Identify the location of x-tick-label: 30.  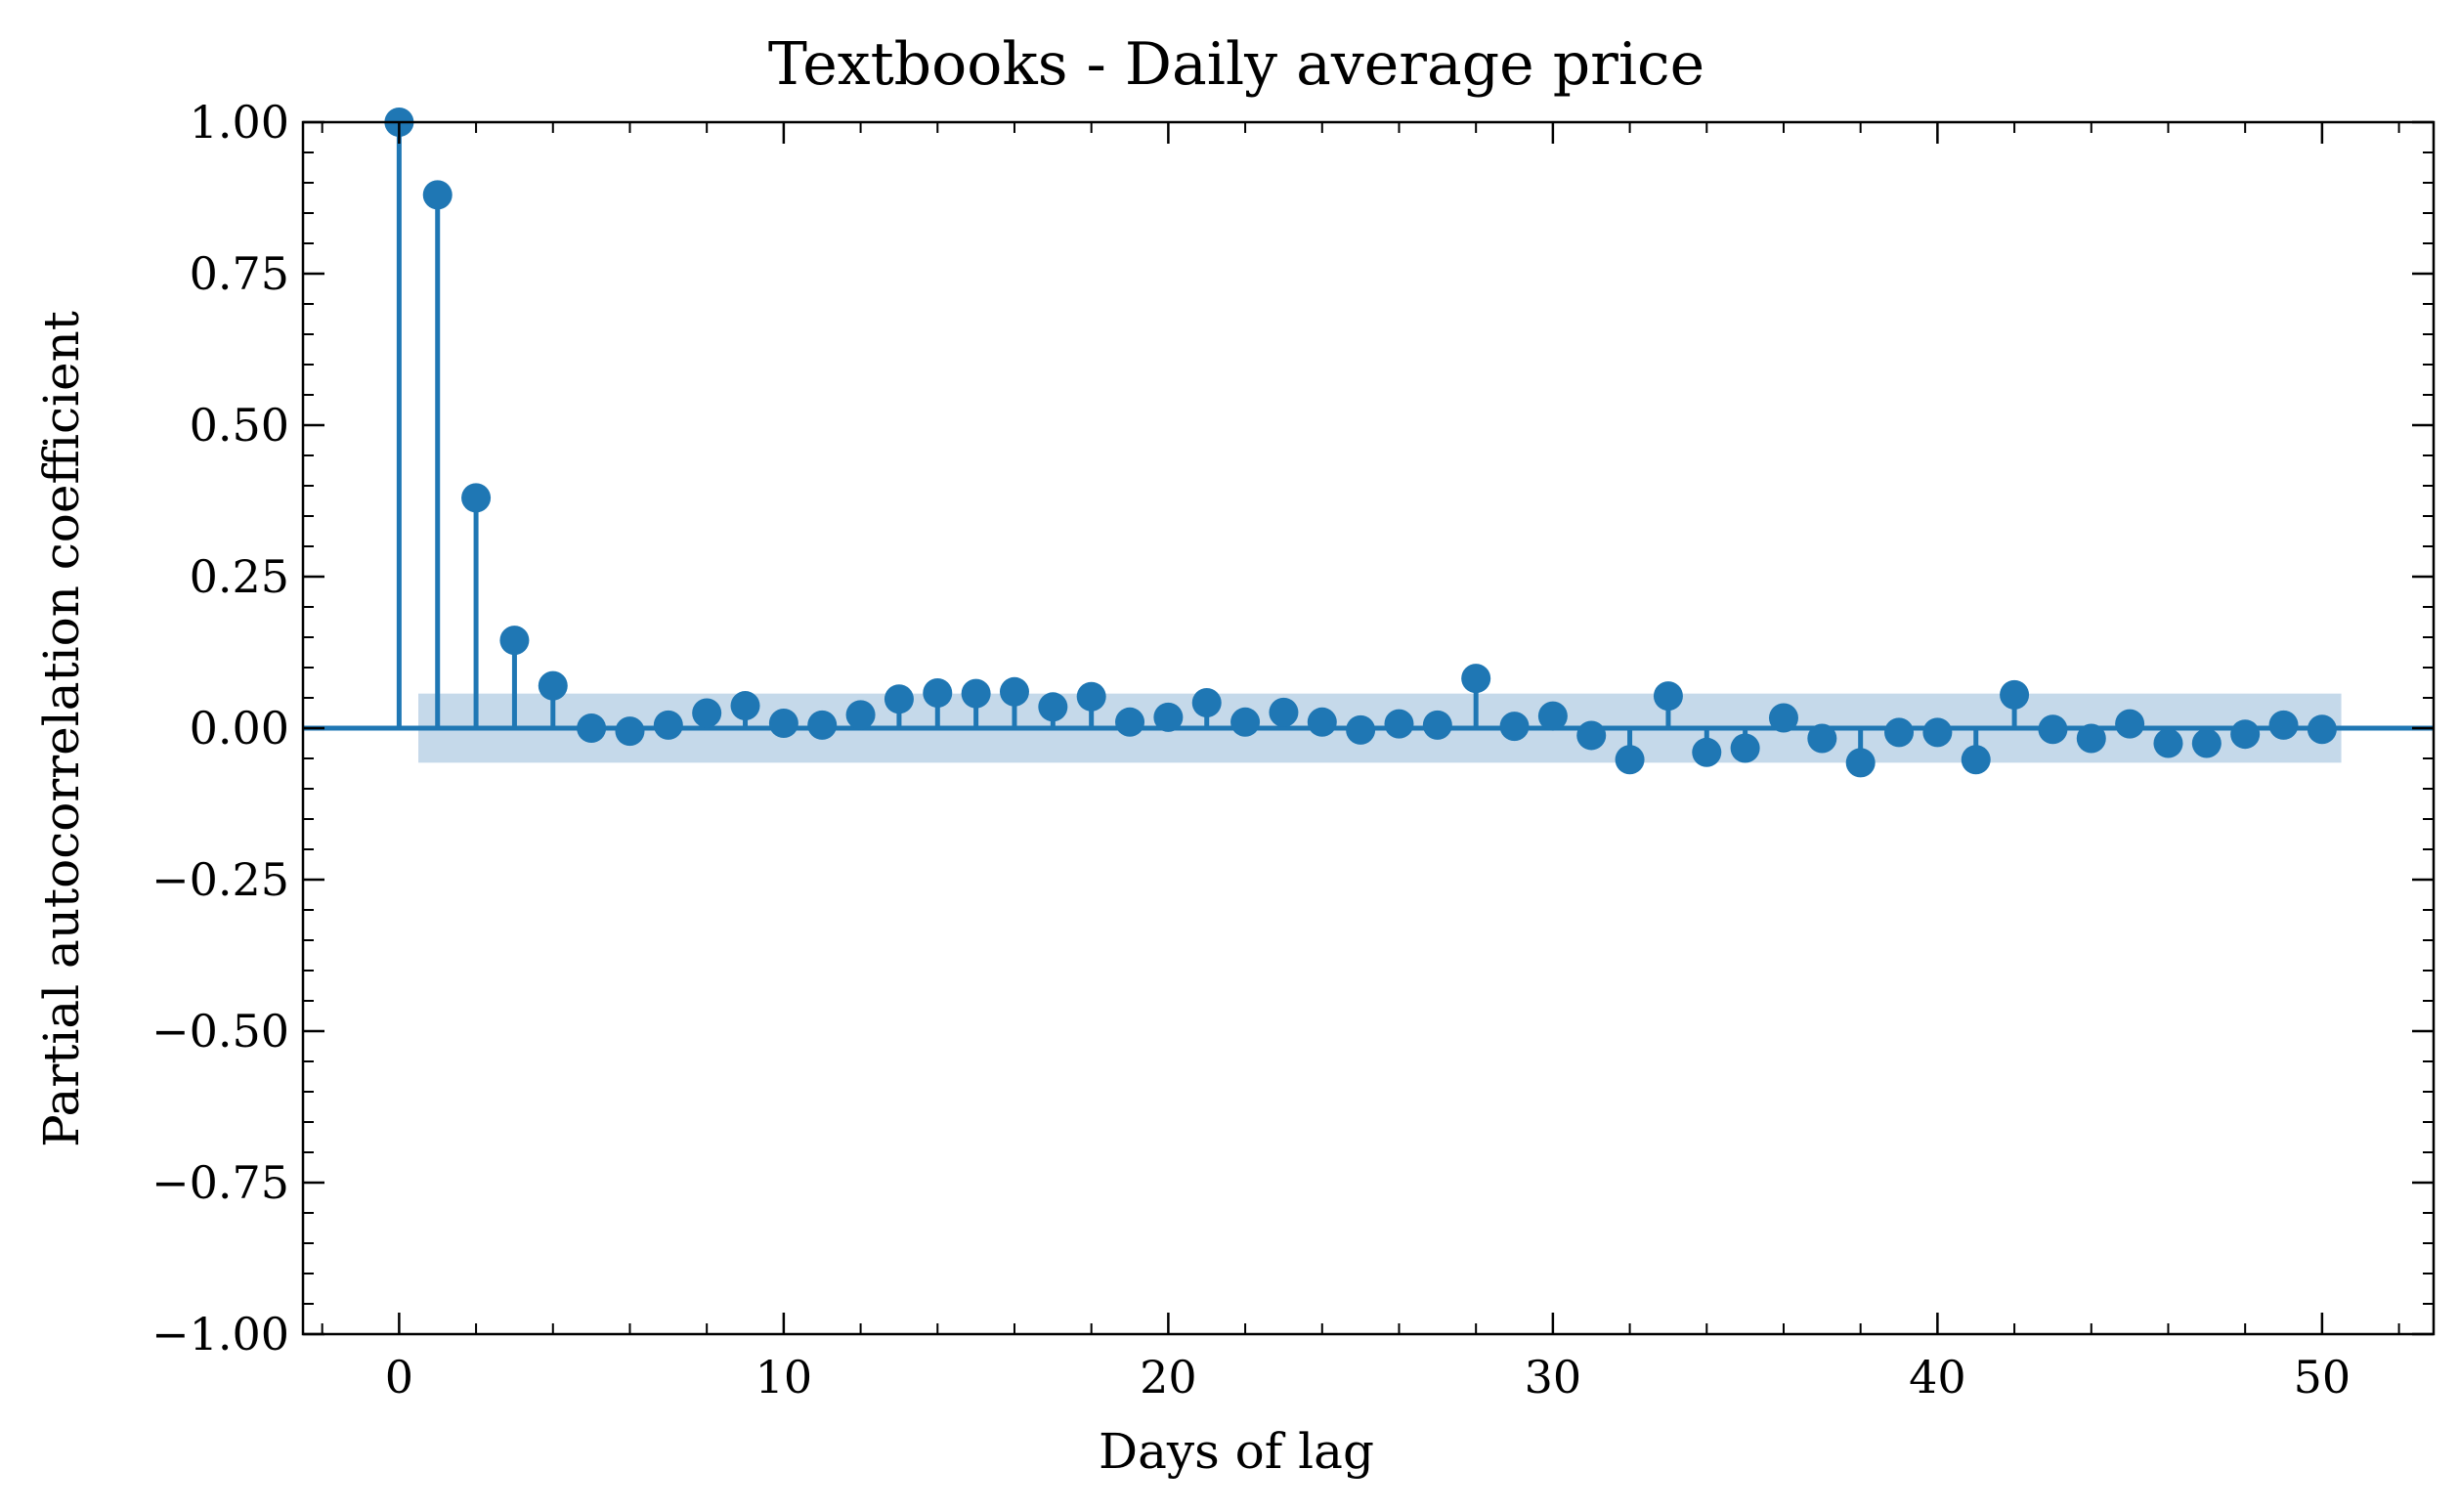
(1553, 1377).